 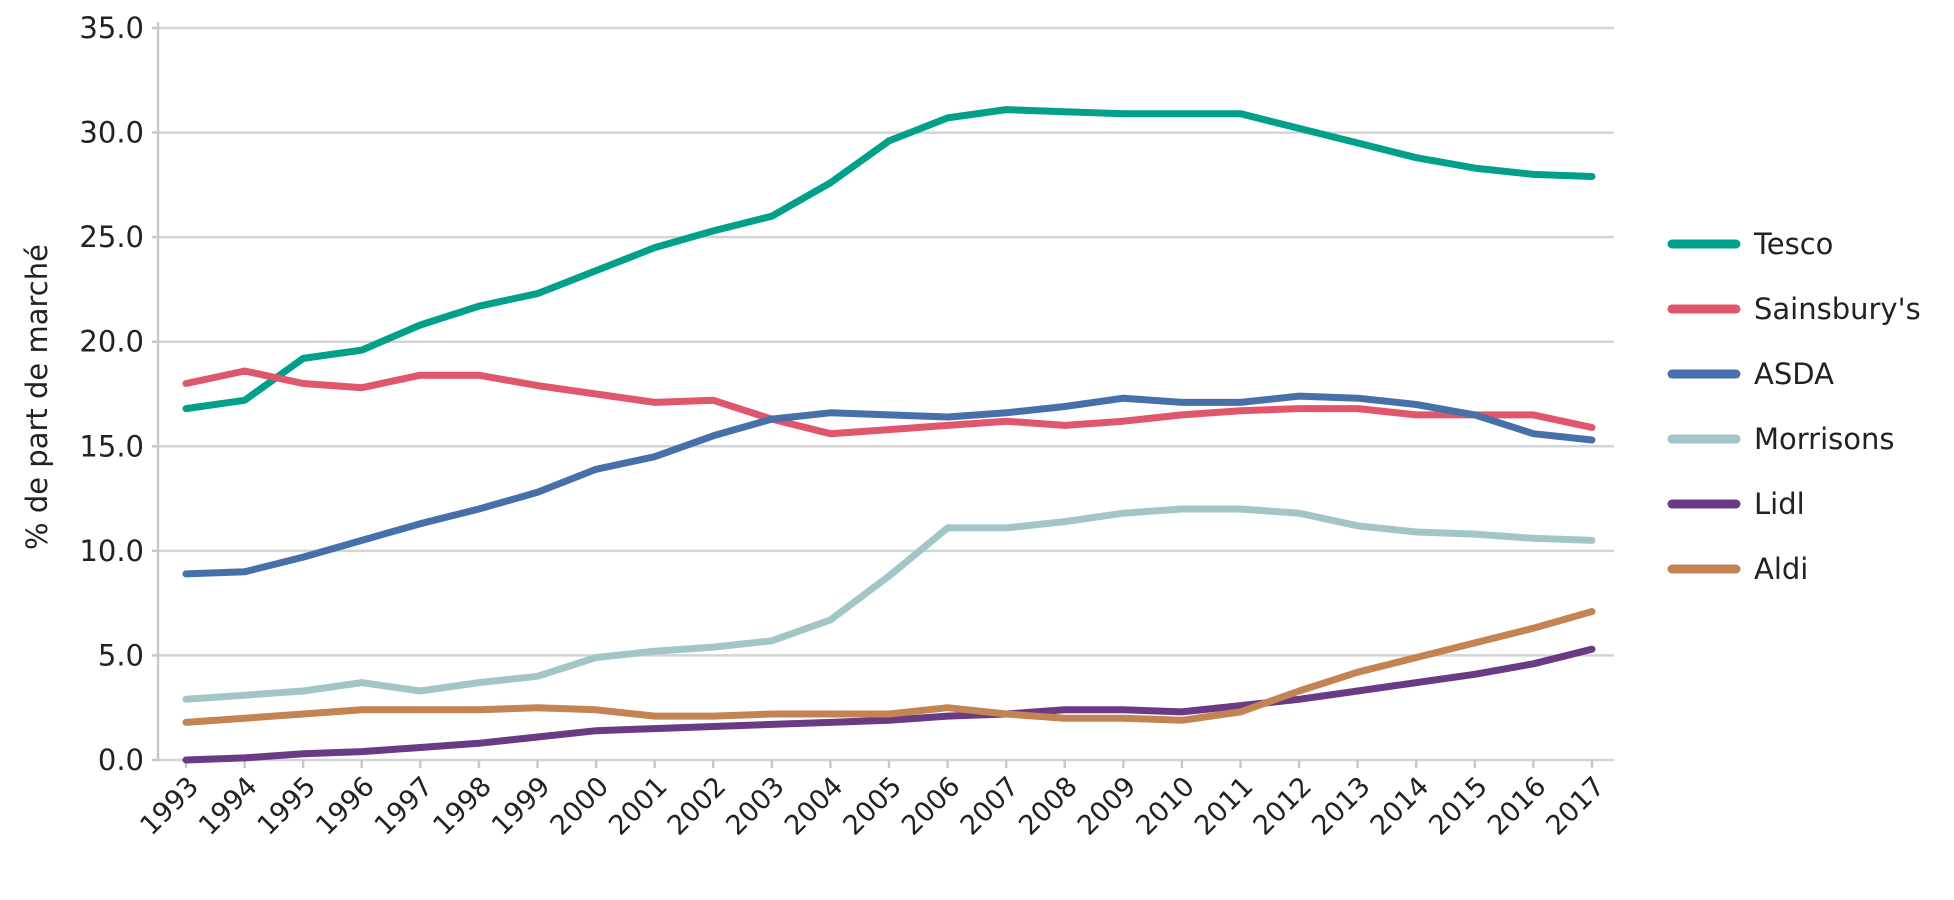 What do you see at coordinates (111, 342) in the screenshot?
I see `y-tick-label: 20.0` at bounding box center [111, 342].